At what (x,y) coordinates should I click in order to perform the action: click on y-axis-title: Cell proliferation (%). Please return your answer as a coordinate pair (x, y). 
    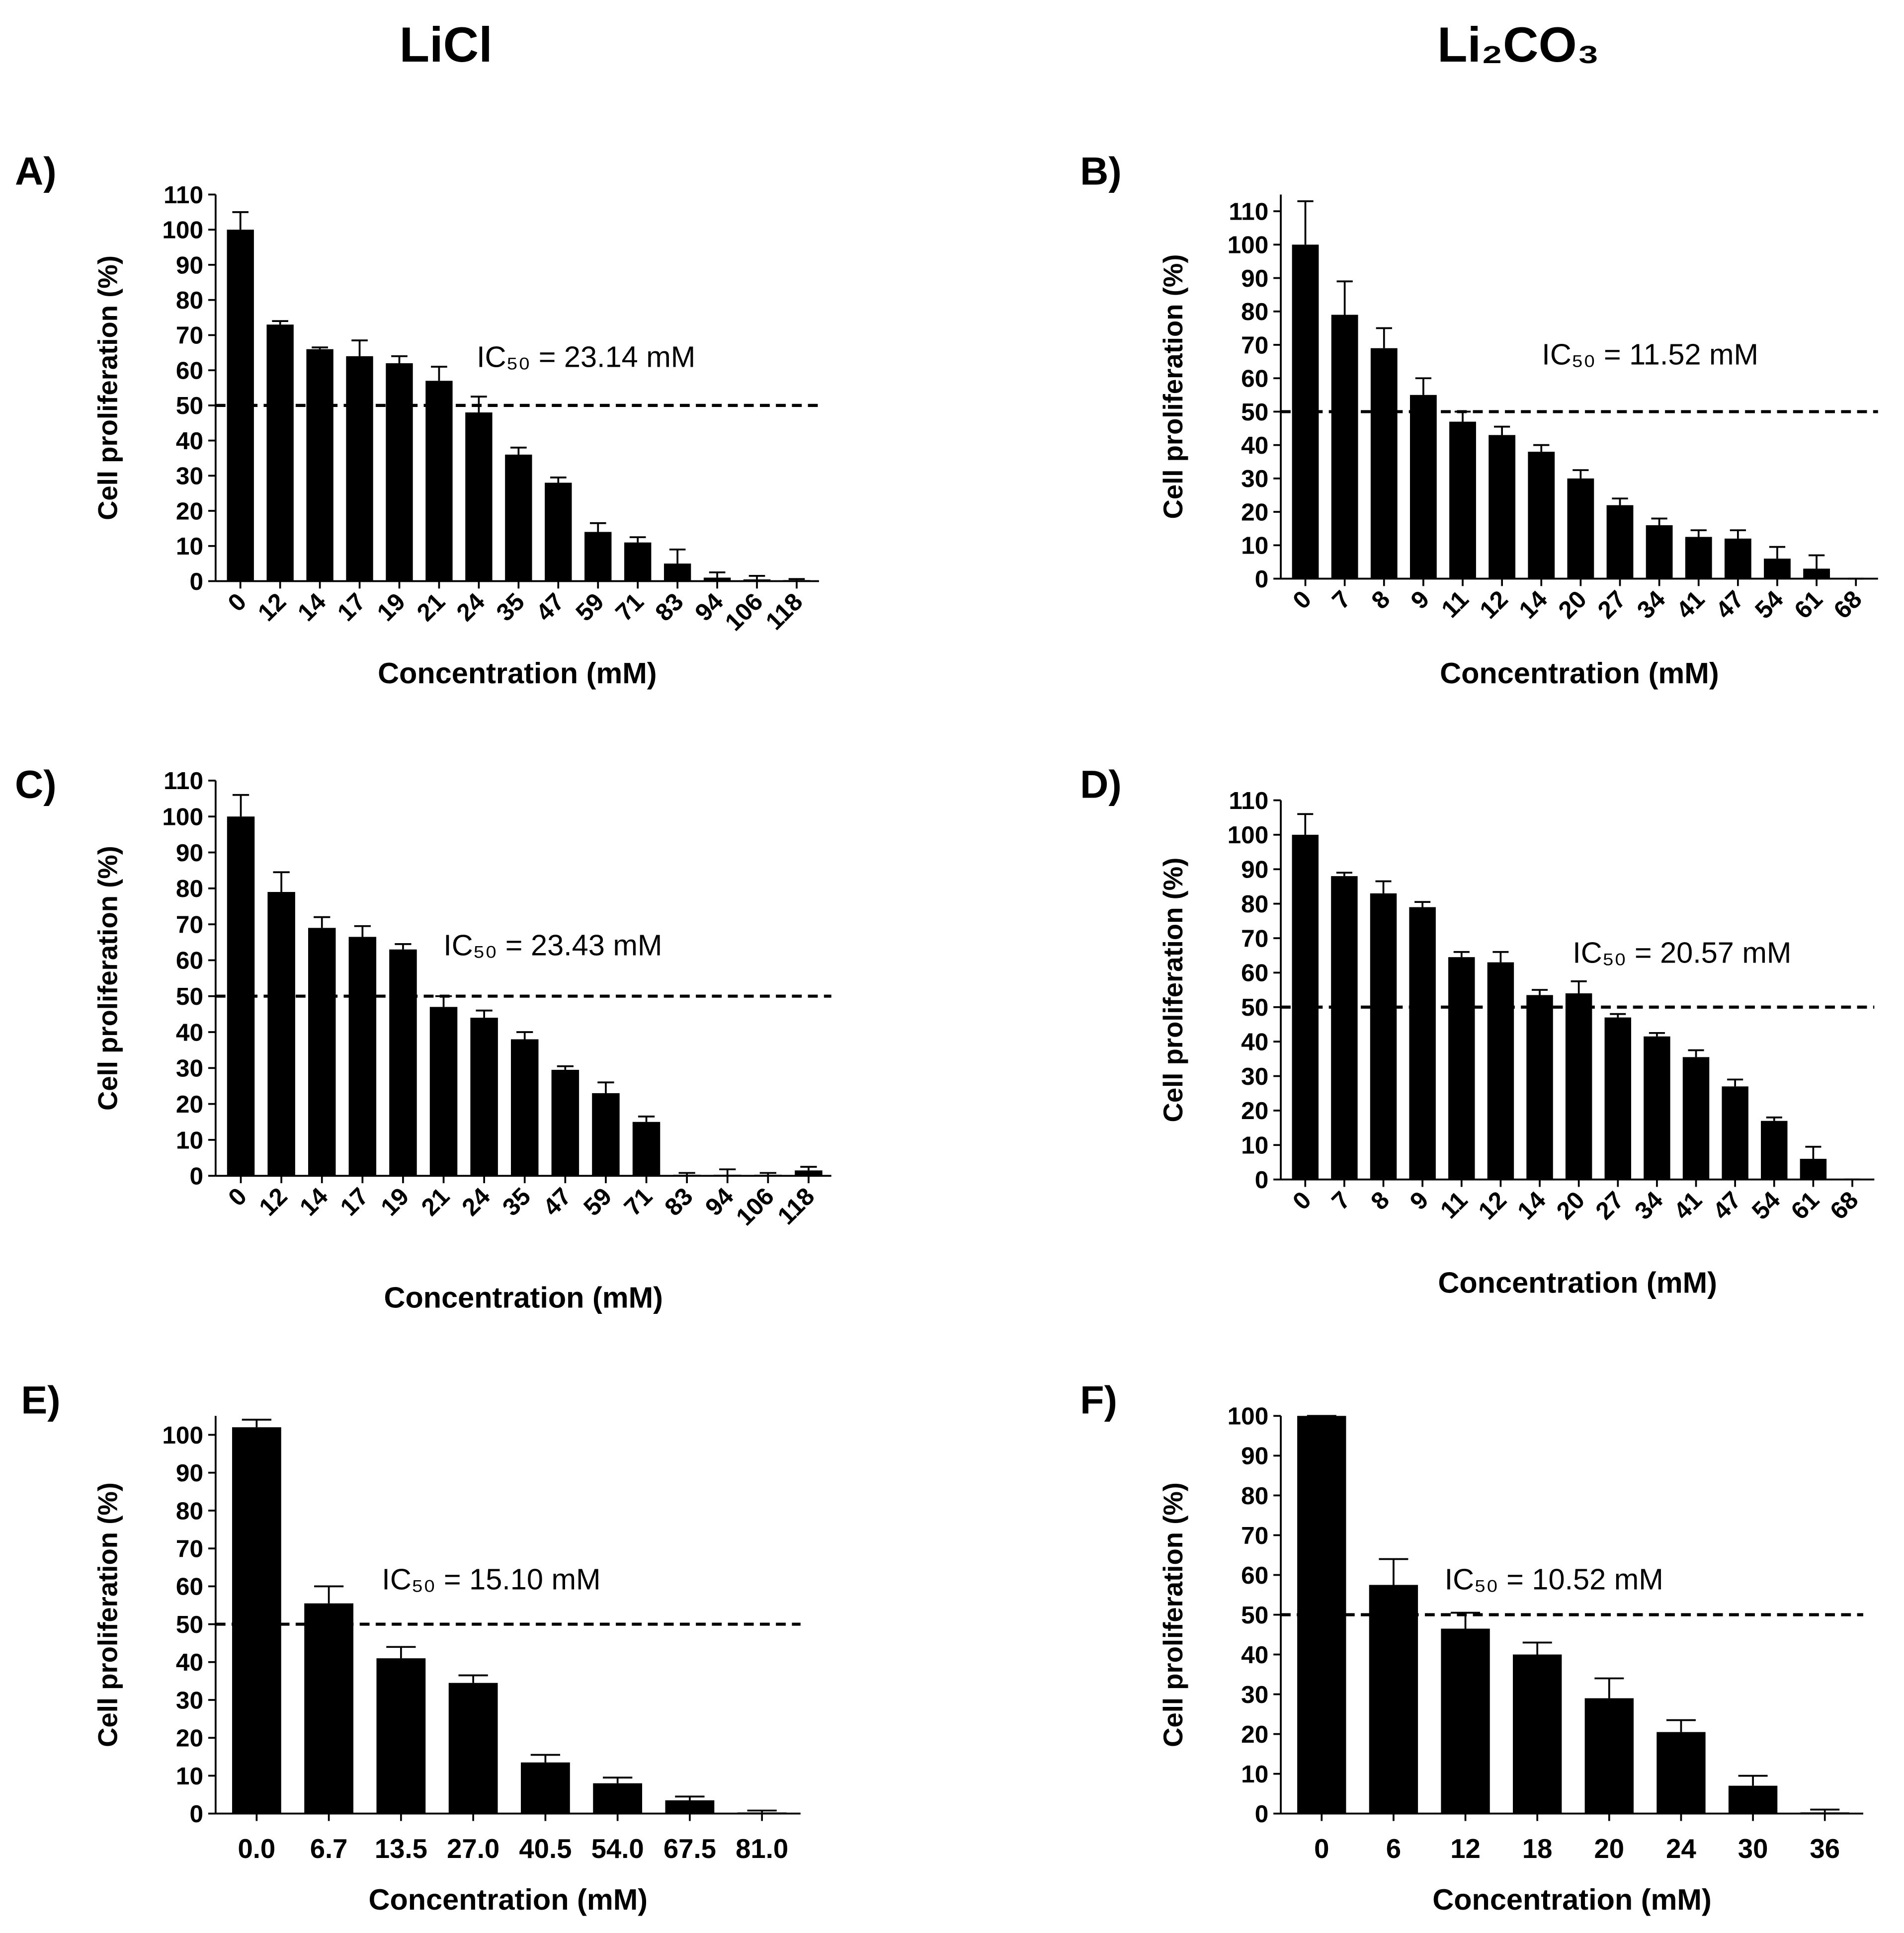
    Looking at the image, I should click on (1173, 386).